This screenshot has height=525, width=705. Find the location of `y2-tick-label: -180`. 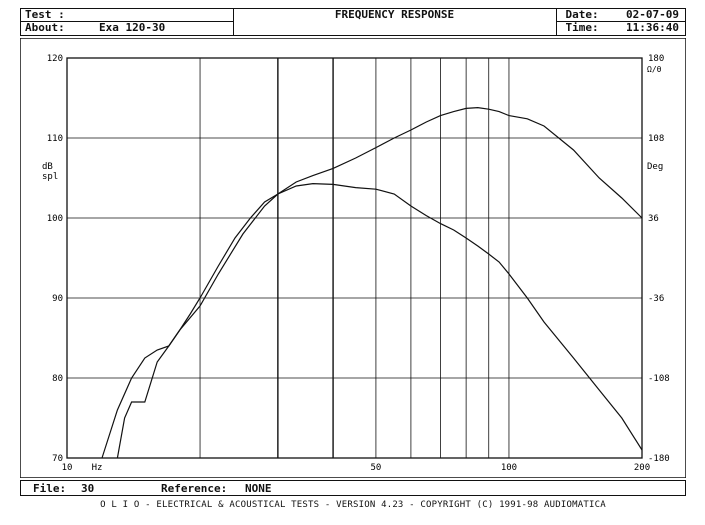

y2-tick-label: -180 is located at coordinates (659, 459).